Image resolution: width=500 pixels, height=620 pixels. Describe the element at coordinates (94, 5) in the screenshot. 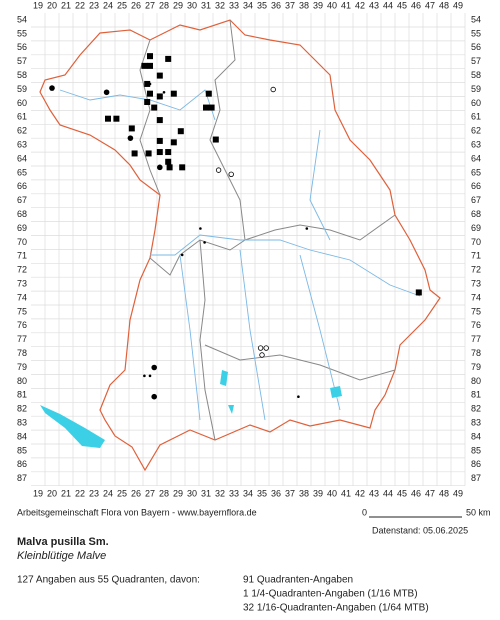

I see `x-label: 23` at that location.